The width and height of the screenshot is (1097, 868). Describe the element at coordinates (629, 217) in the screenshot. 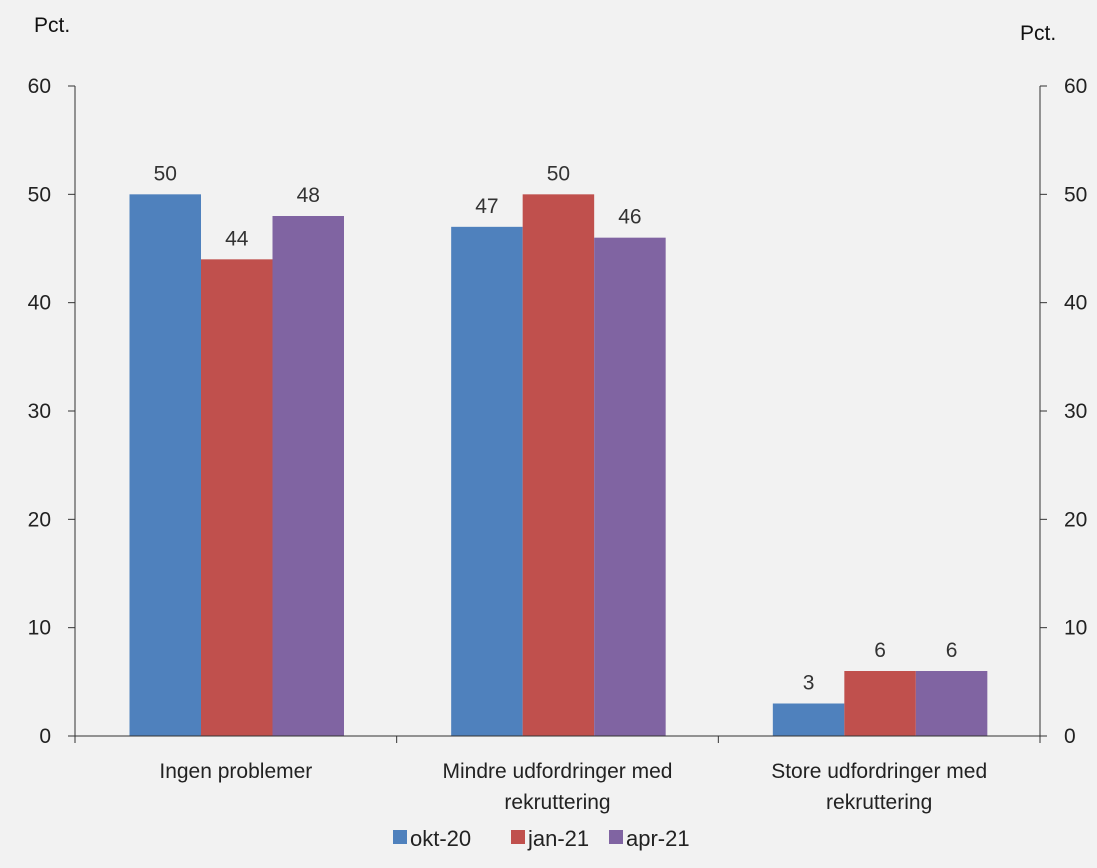

I see `data-label-apr-21: 46` at that location.